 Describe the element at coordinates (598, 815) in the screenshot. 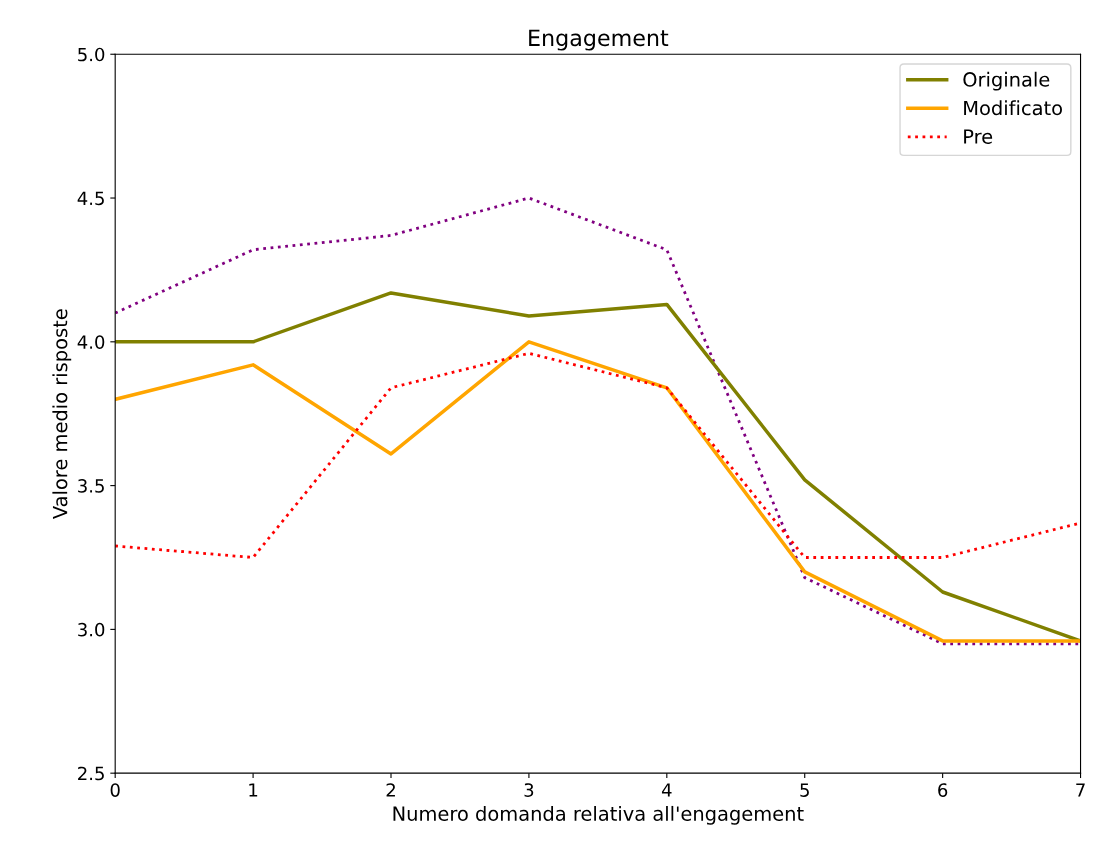

I see `x-axis-title: Numero domanda relativa all'engagement` at that location.